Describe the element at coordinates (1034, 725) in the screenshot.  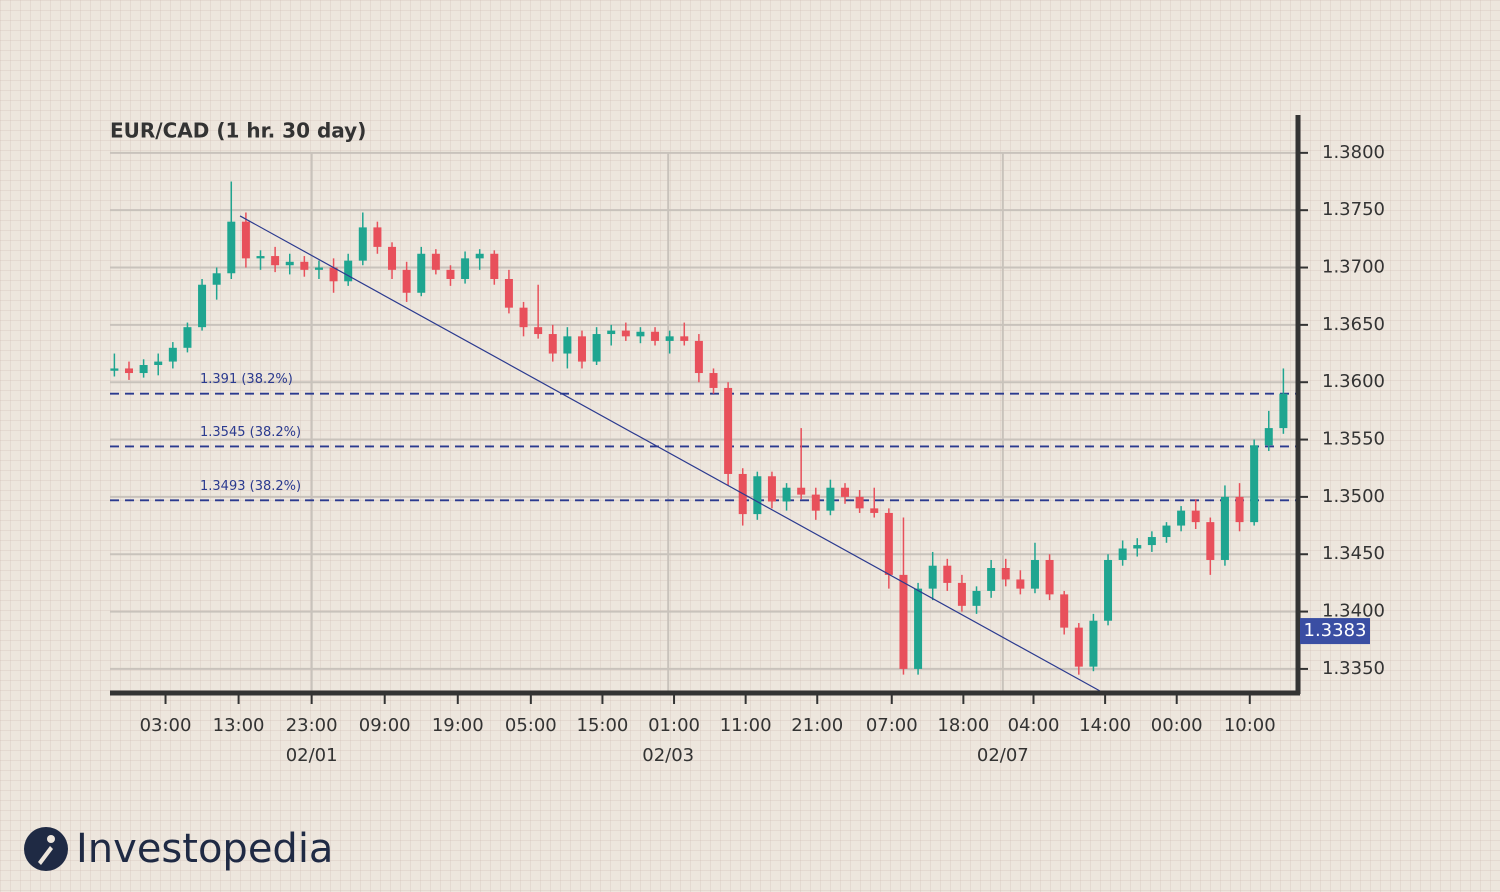
I see `x-tick-label: 04:00` at that location.